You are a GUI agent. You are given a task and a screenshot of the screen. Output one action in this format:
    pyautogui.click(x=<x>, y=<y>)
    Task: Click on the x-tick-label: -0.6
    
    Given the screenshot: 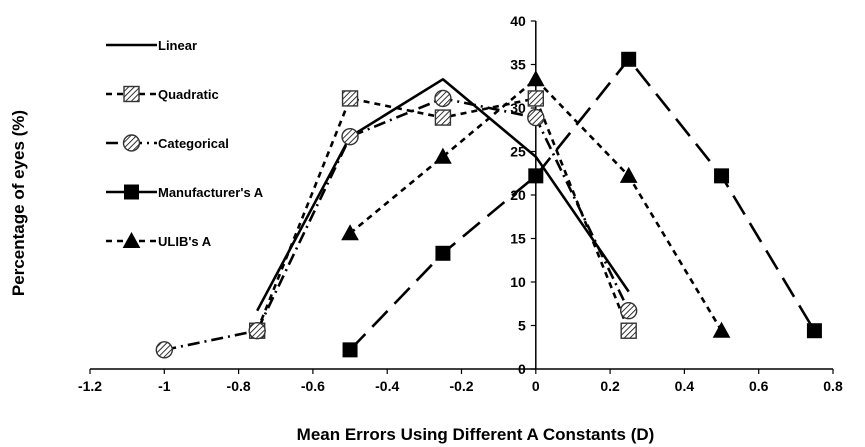 What is the action you would take?
    pyautogui.click(x=313, y=386)
    